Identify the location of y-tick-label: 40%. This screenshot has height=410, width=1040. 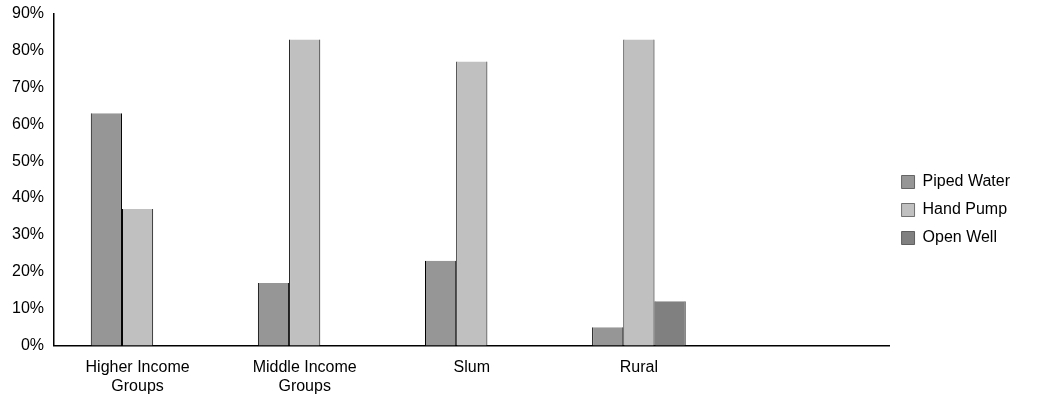
(28, 197).